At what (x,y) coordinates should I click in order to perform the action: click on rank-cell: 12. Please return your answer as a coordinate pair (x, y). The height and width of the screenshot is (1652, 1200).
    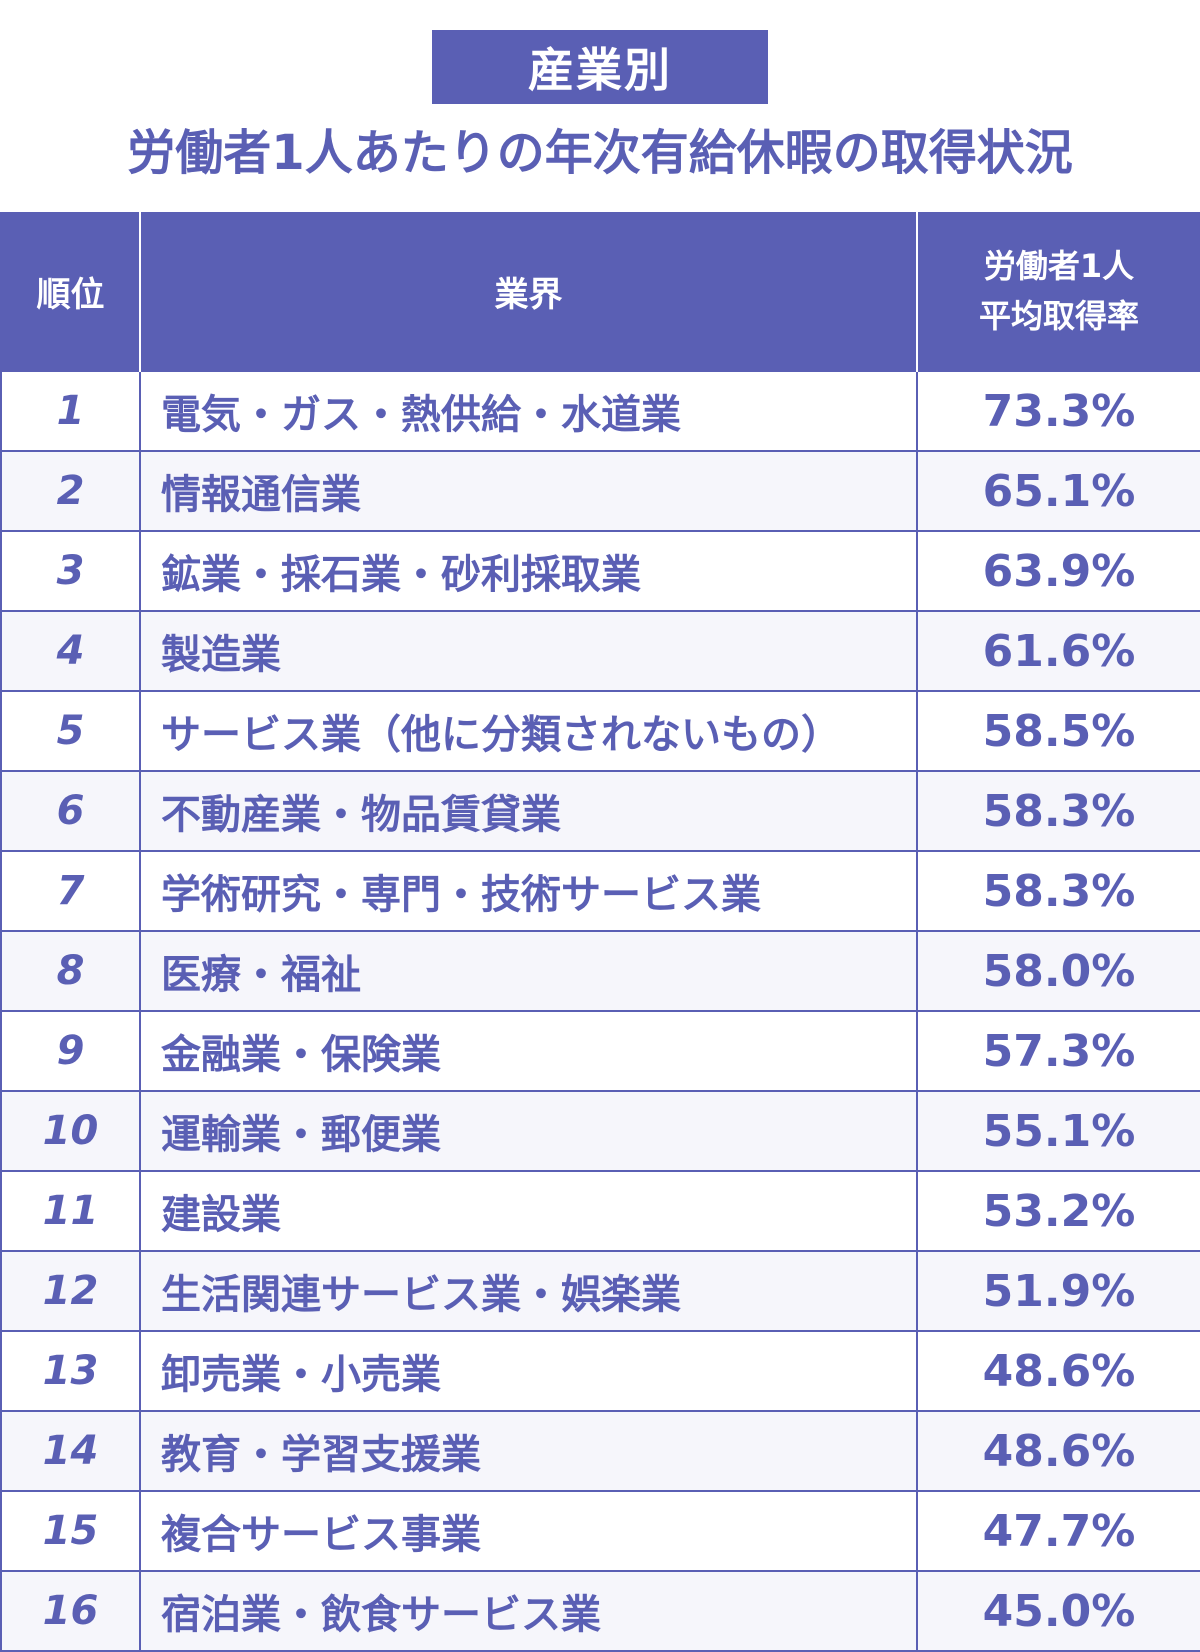
    Looking at the image, I should click on (70, 1291).